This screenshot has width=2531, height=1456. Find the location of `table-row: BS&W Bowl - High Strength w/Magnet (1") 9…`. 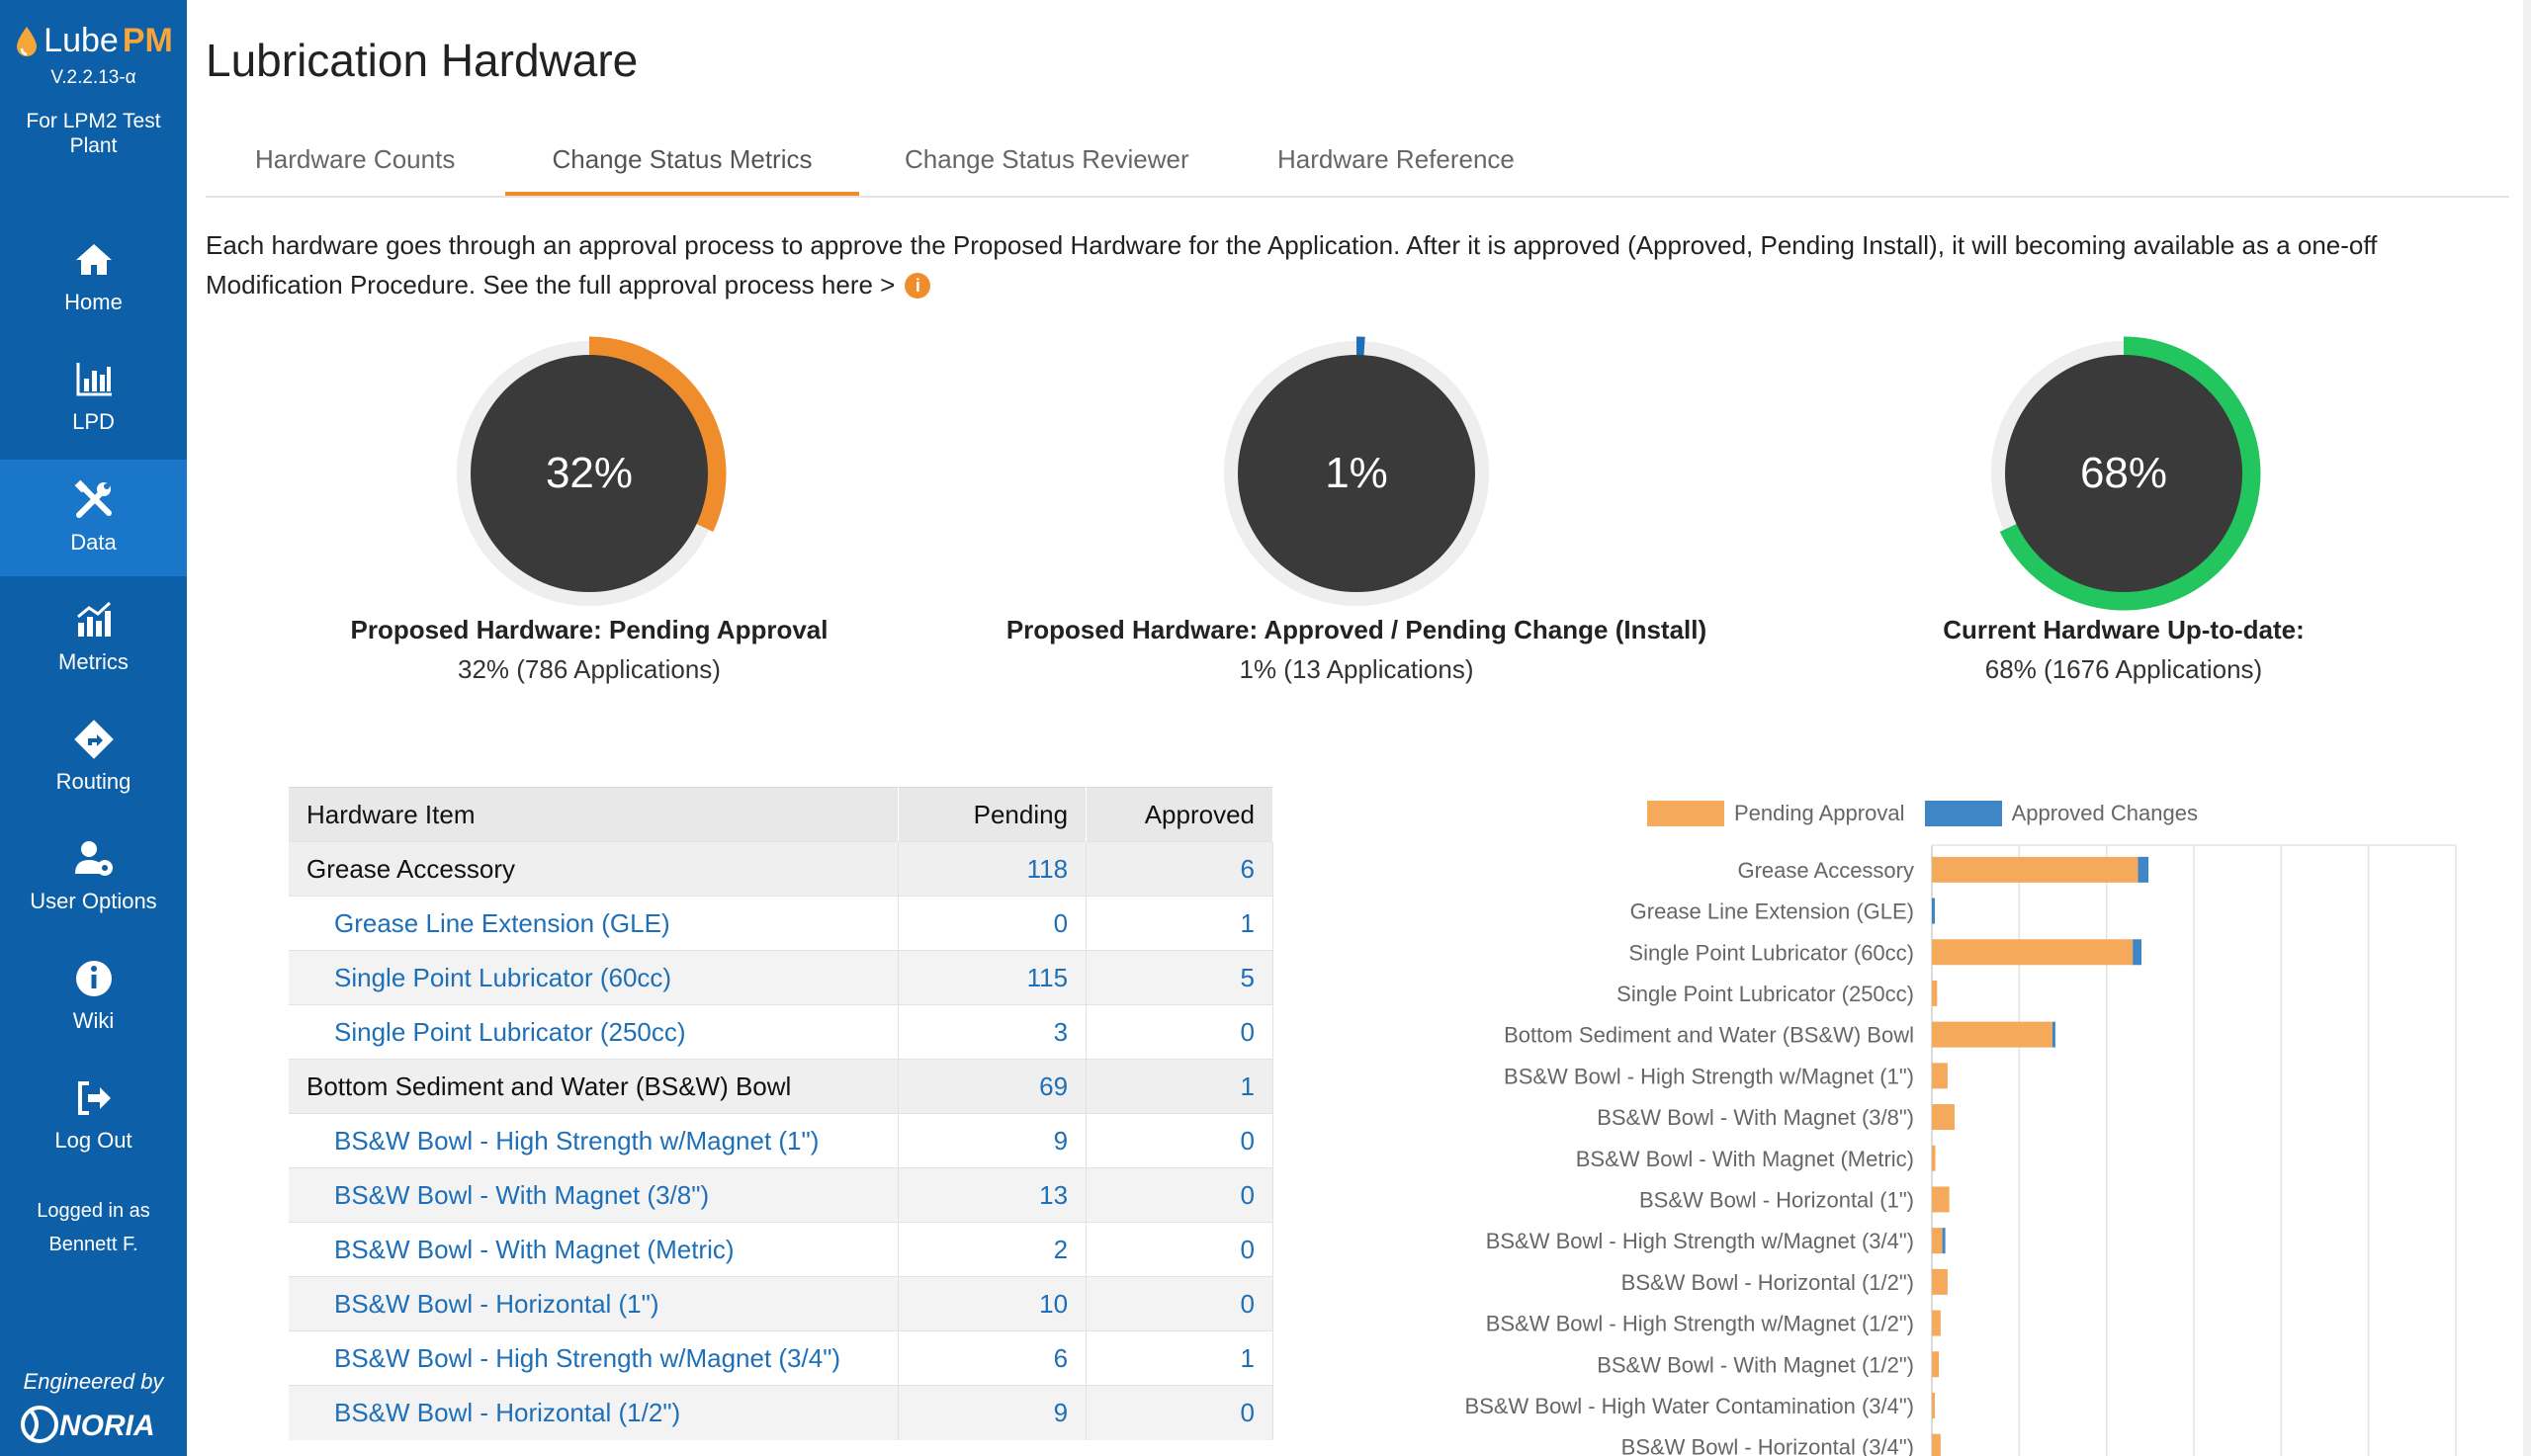

table-row: BS&W Bowl - High Strength w/Magnet (1") 9… is located at coordinates (781, 1140).